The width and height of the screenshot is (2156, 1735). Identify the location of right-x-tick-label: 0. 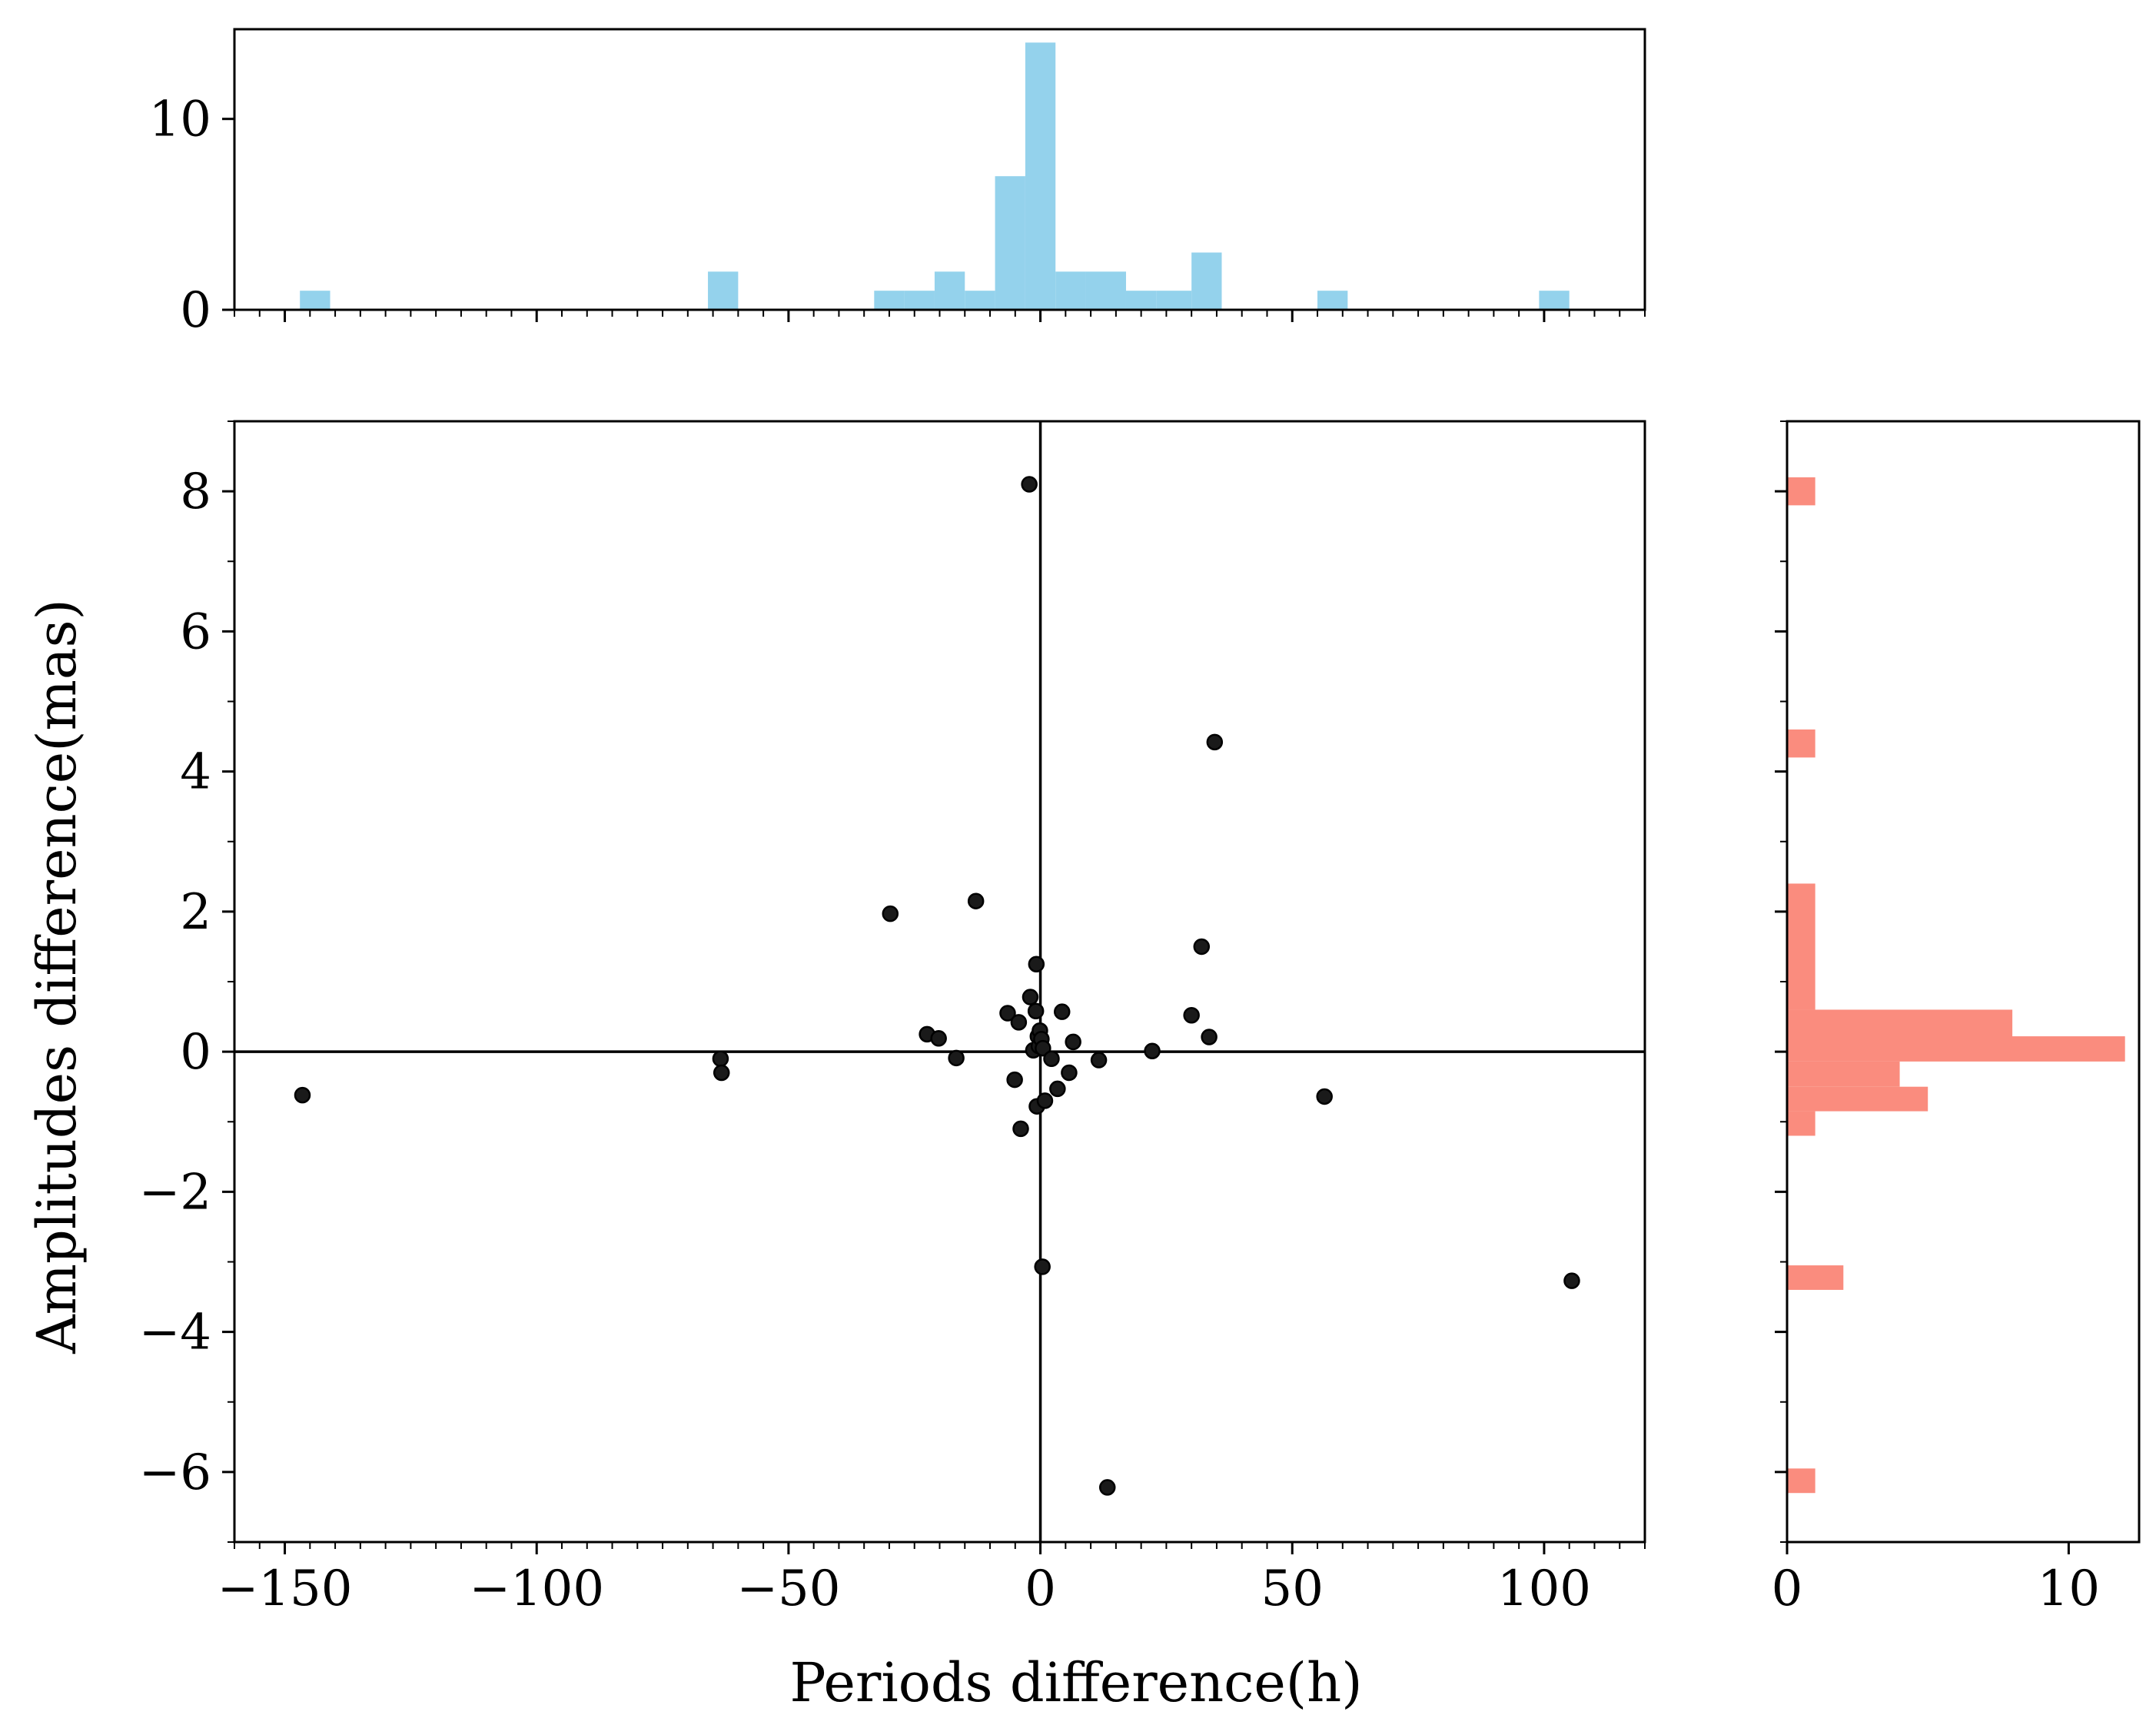
(1787, 1589).